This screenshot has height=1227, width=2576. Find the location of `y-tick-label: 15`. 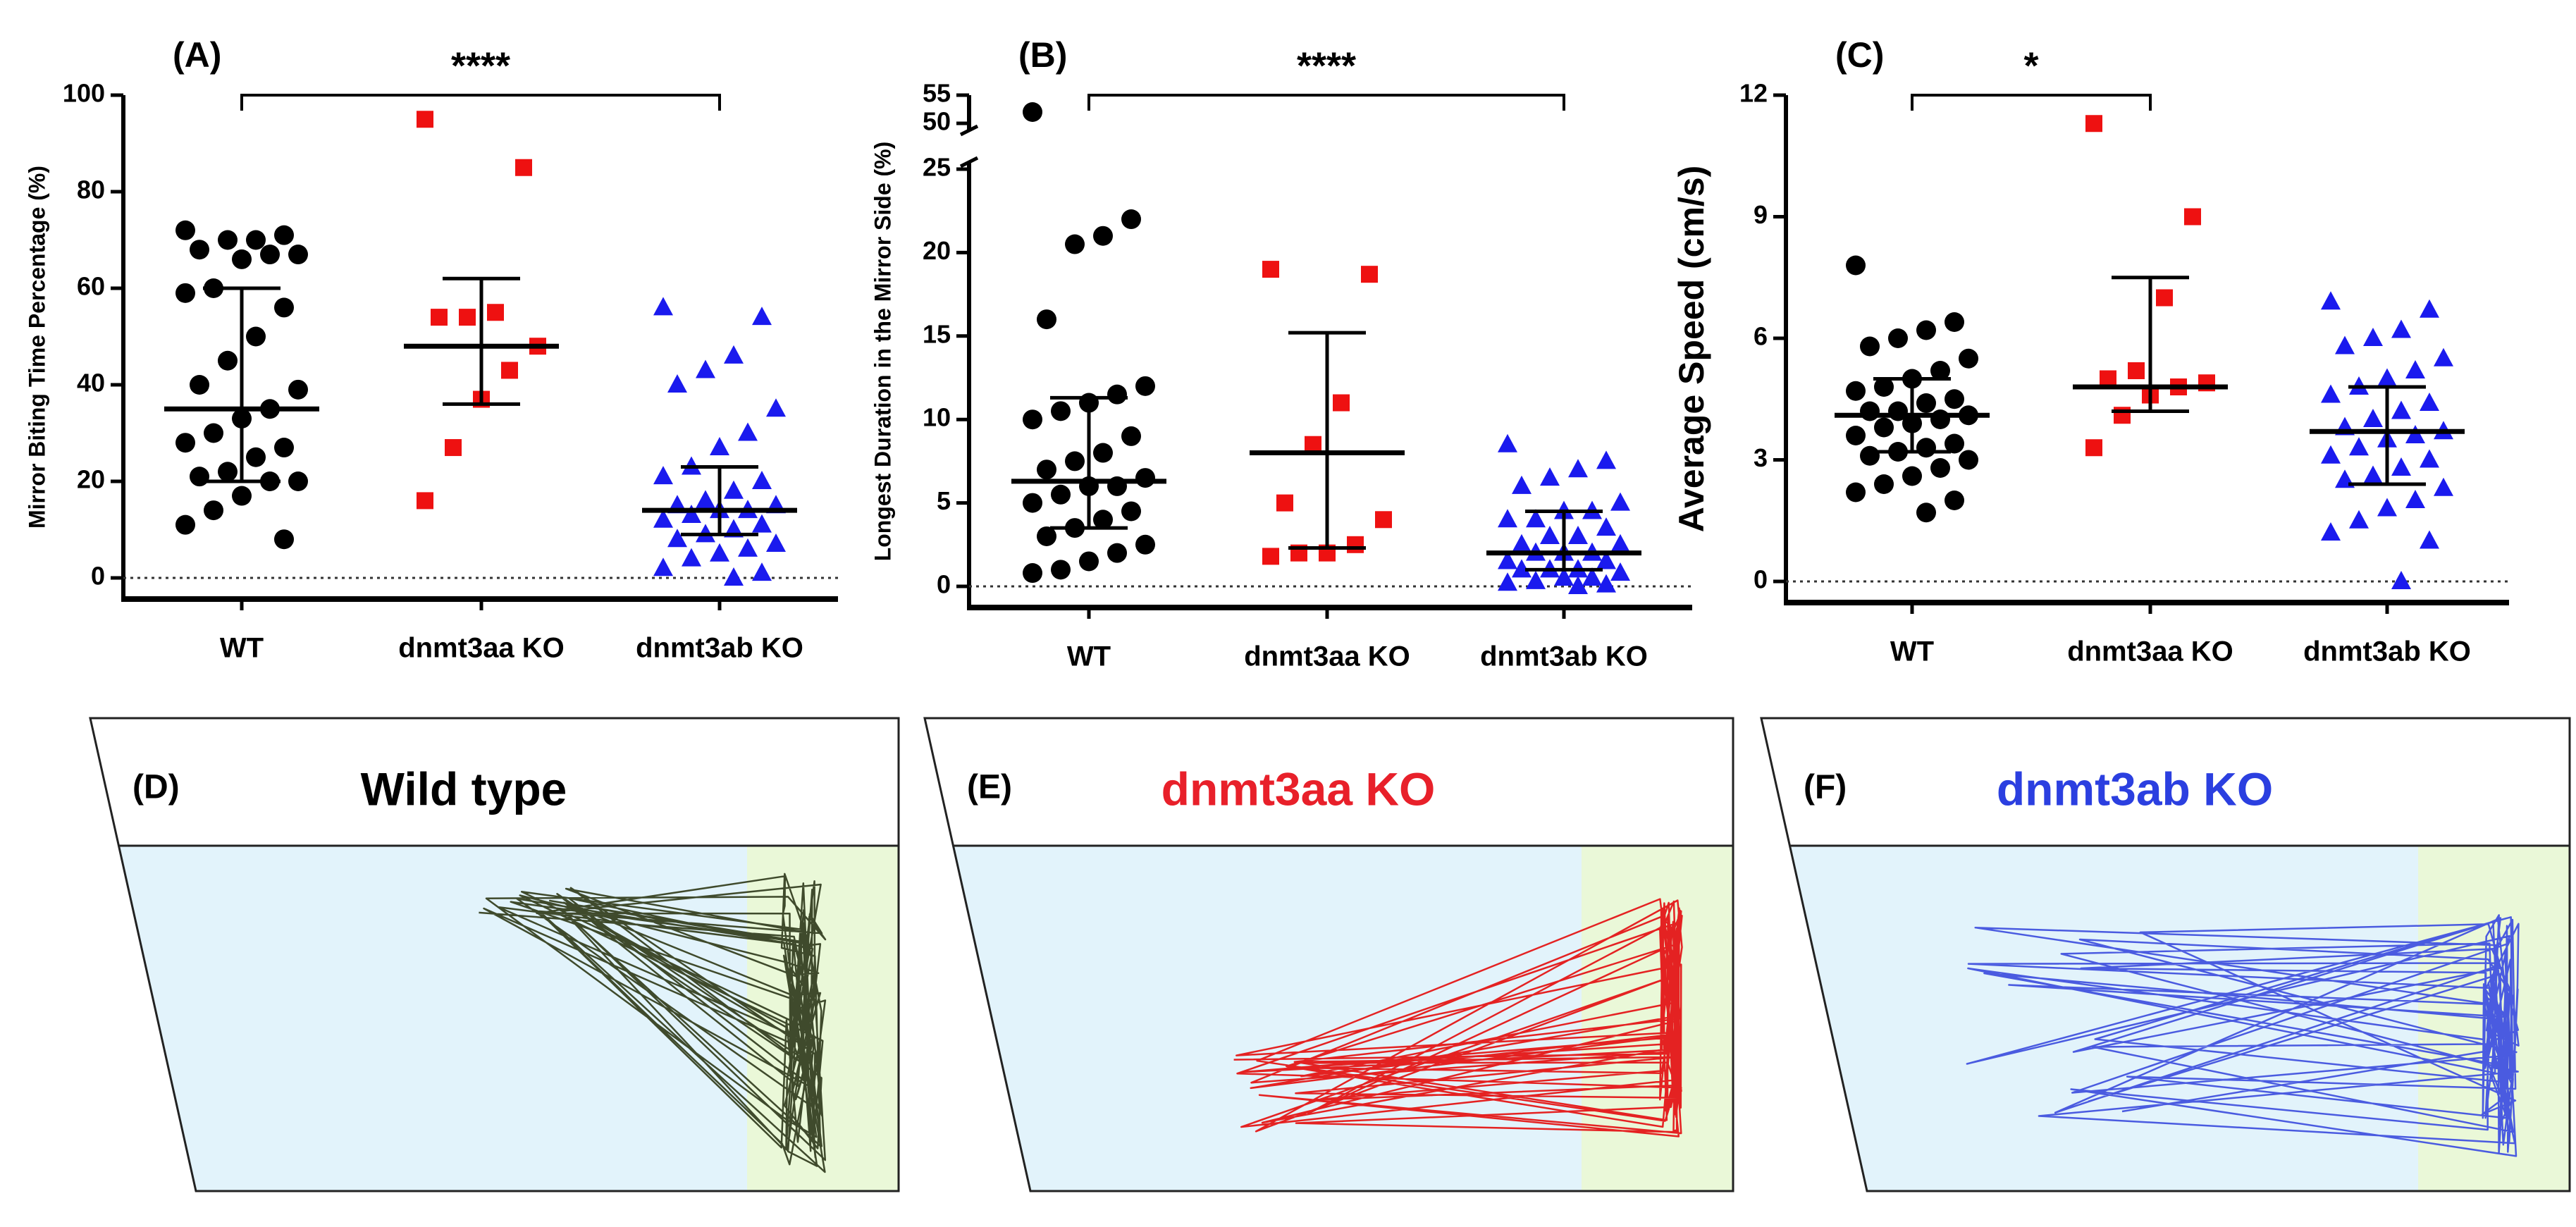

y-tick-label: 15 is located at coordinates (937, 333).